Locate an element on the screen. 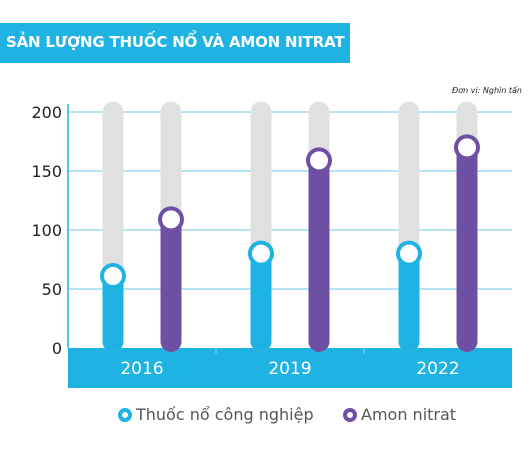 The image size is (530, 456). y-tick-label-200: 200 is located at coordinates (46, 112).